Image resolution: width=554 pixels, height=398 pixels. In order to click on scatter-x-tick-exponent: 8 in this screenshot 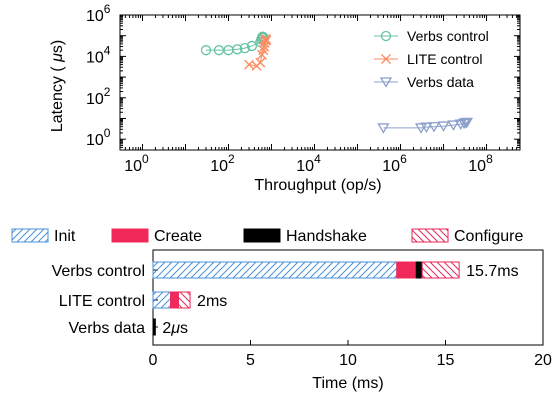, I will do `click(489, 159)`.